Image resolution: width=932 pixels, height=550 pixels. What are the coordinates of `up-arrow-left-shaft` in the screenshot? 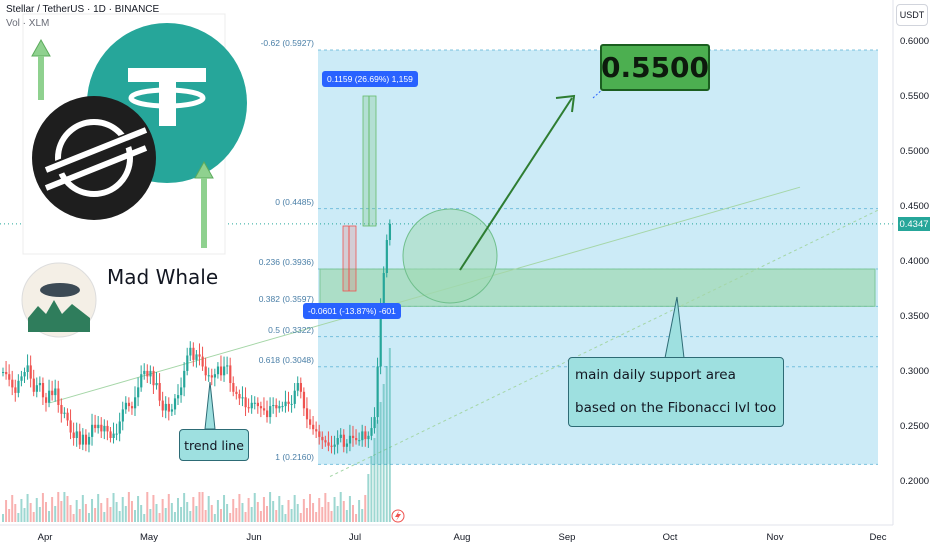 It's located at (41, 78).